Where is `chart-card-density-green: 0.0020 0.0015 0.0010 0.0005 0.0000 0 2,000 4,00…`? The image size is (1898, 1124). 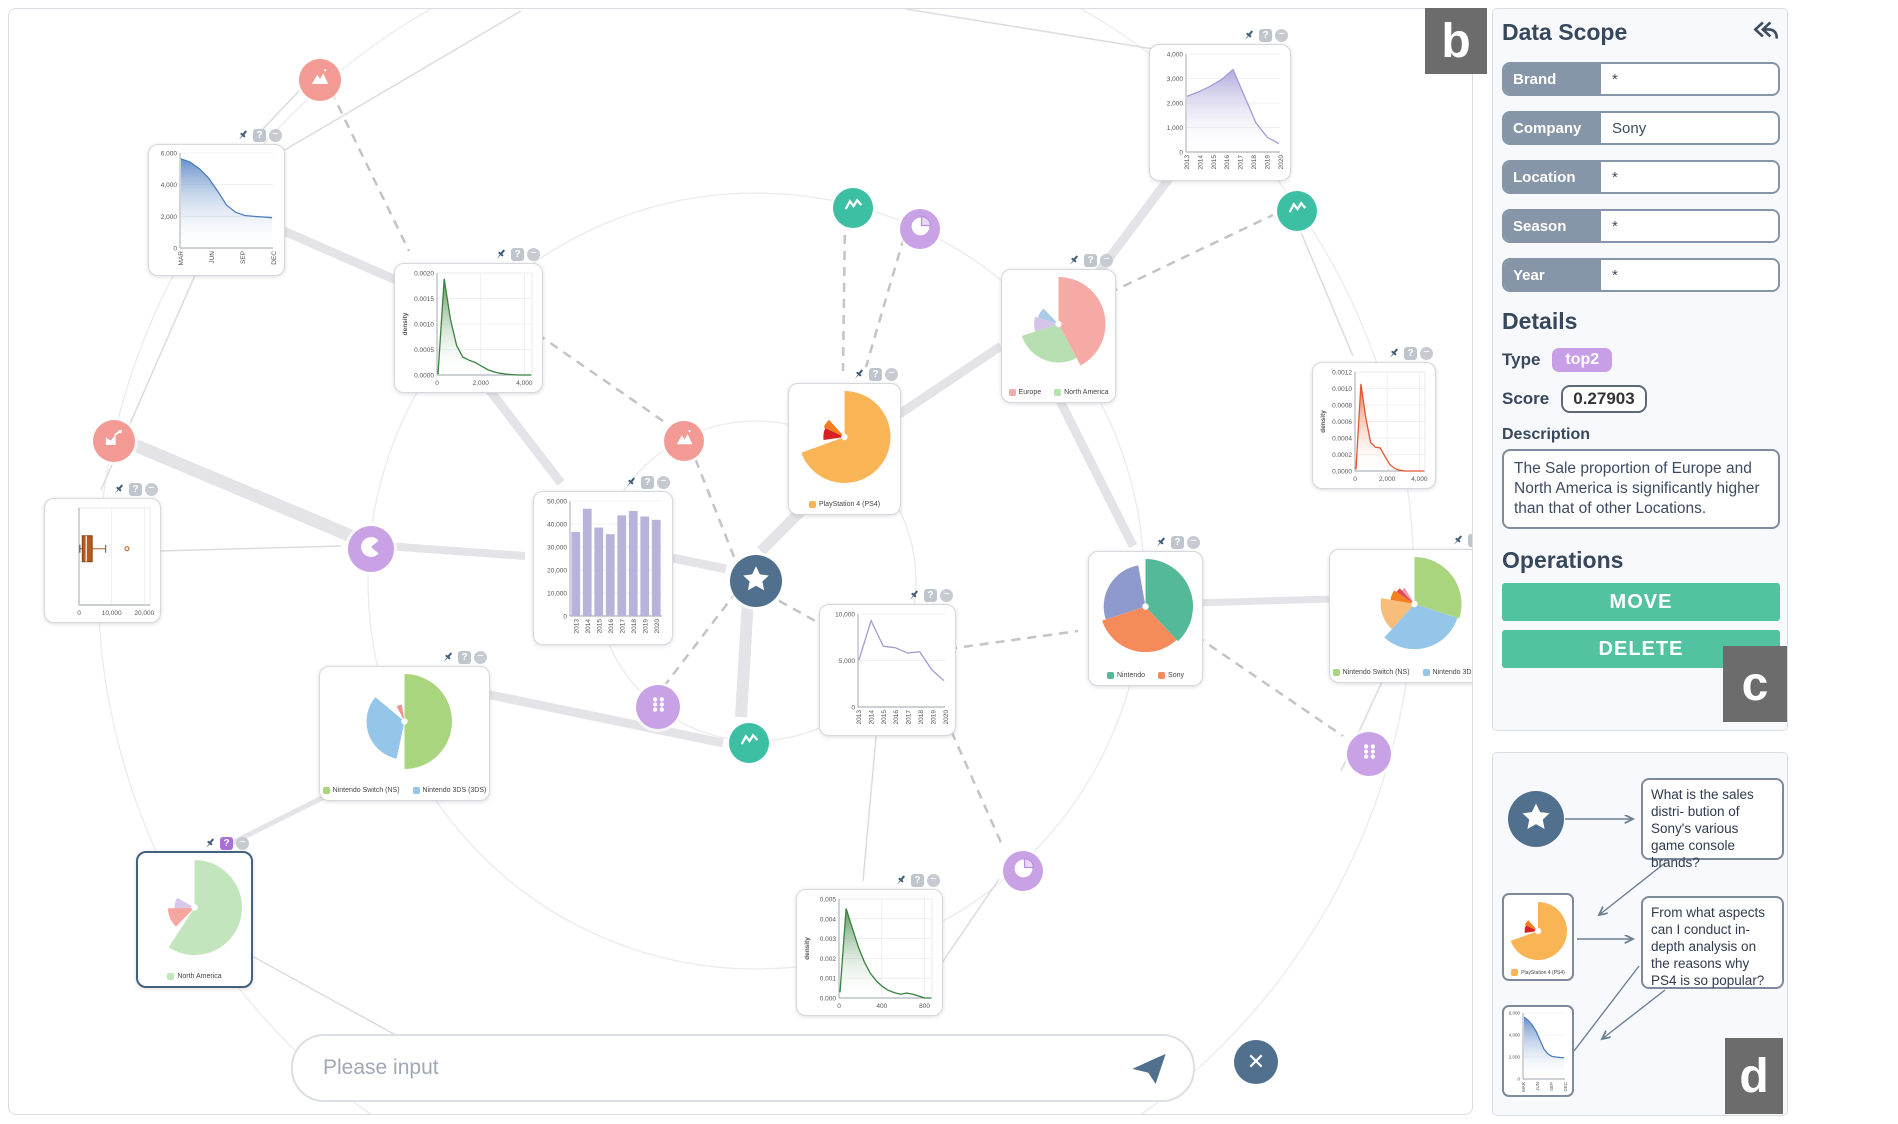
chart-card-density-green: 0.0020 0.0015 0.0010 0.0005 0.0000 0 2,000 4,00… is located at coordinates (468, 320).